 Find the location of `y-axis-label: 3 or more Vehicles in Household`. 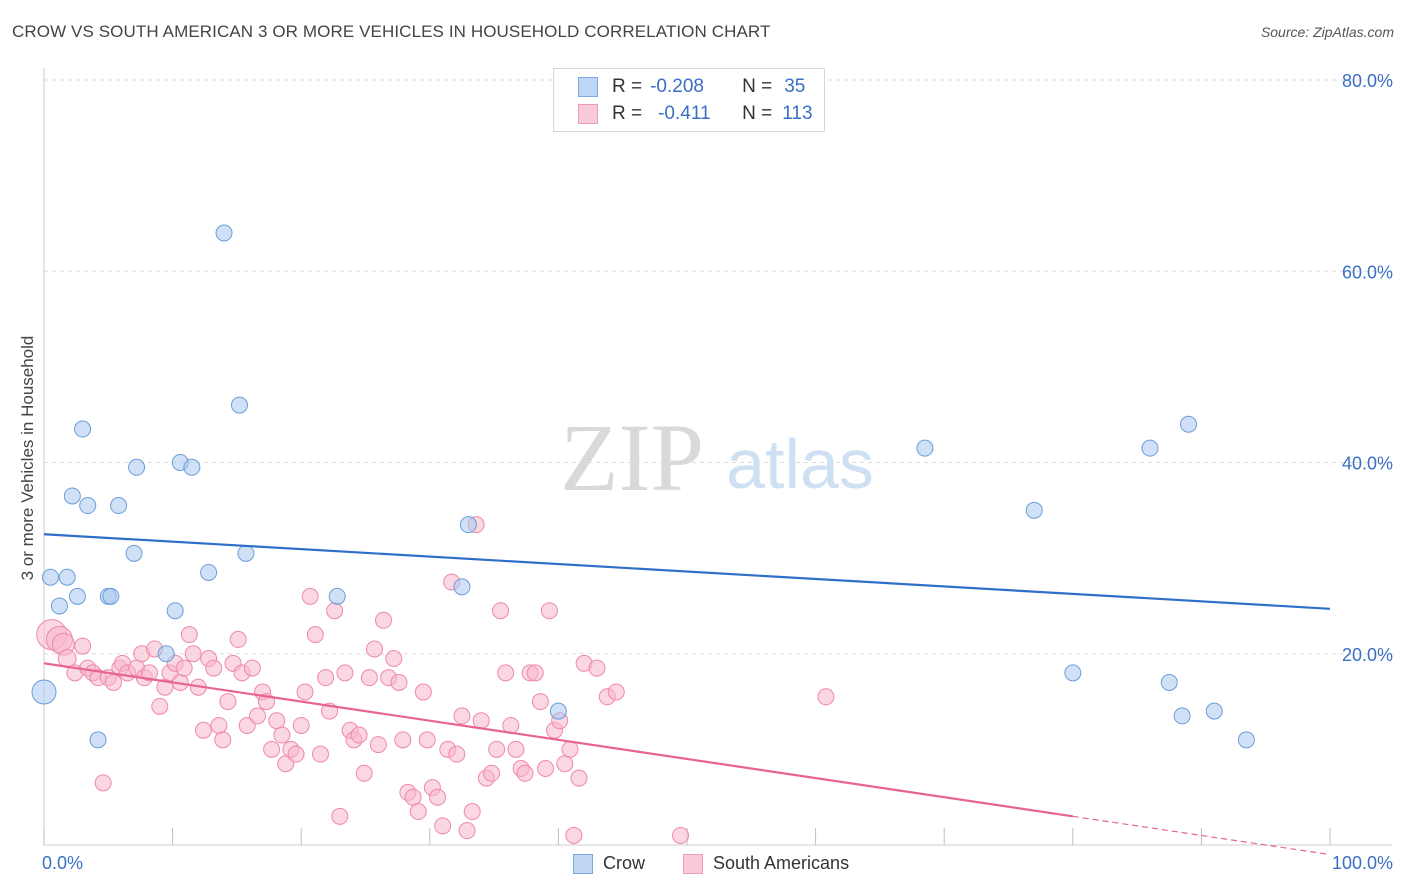

y-axis-label: 3 or more Vehicles in Household is located at coordinates (27, 458).